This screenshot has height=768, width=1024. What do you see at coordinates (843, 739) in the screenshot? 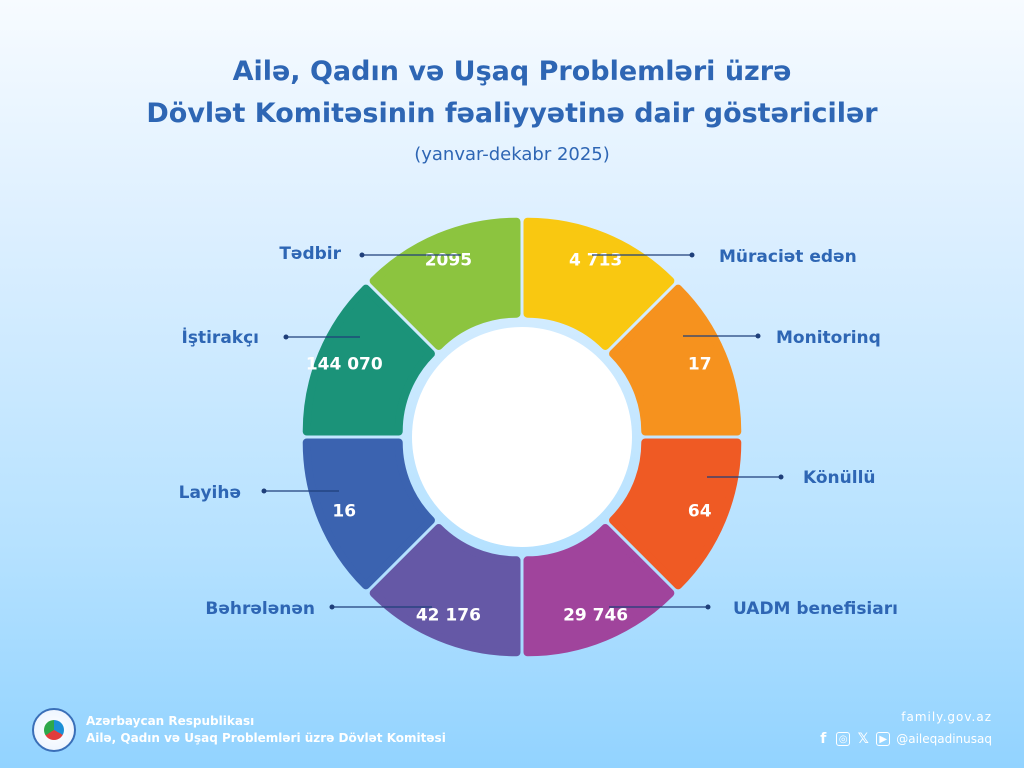
I see `instagram-icon: ◎` at bounding box center [843, 739].